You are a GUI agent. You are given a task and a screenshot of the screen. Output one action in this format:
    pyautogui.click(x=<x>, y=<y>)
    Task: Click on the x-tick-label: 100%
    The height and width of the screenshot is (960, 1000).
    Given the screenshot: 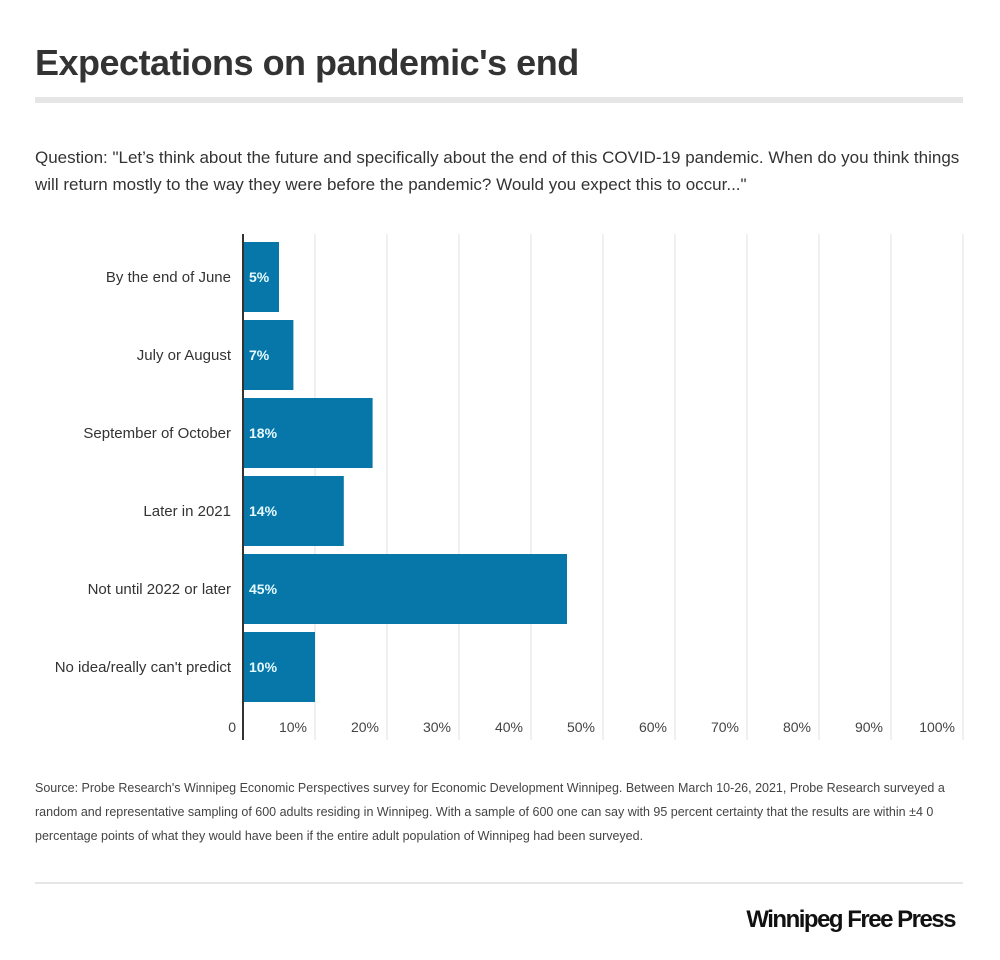 What is the action you would take?
    pyautogui.click(x=937, y=727)
    